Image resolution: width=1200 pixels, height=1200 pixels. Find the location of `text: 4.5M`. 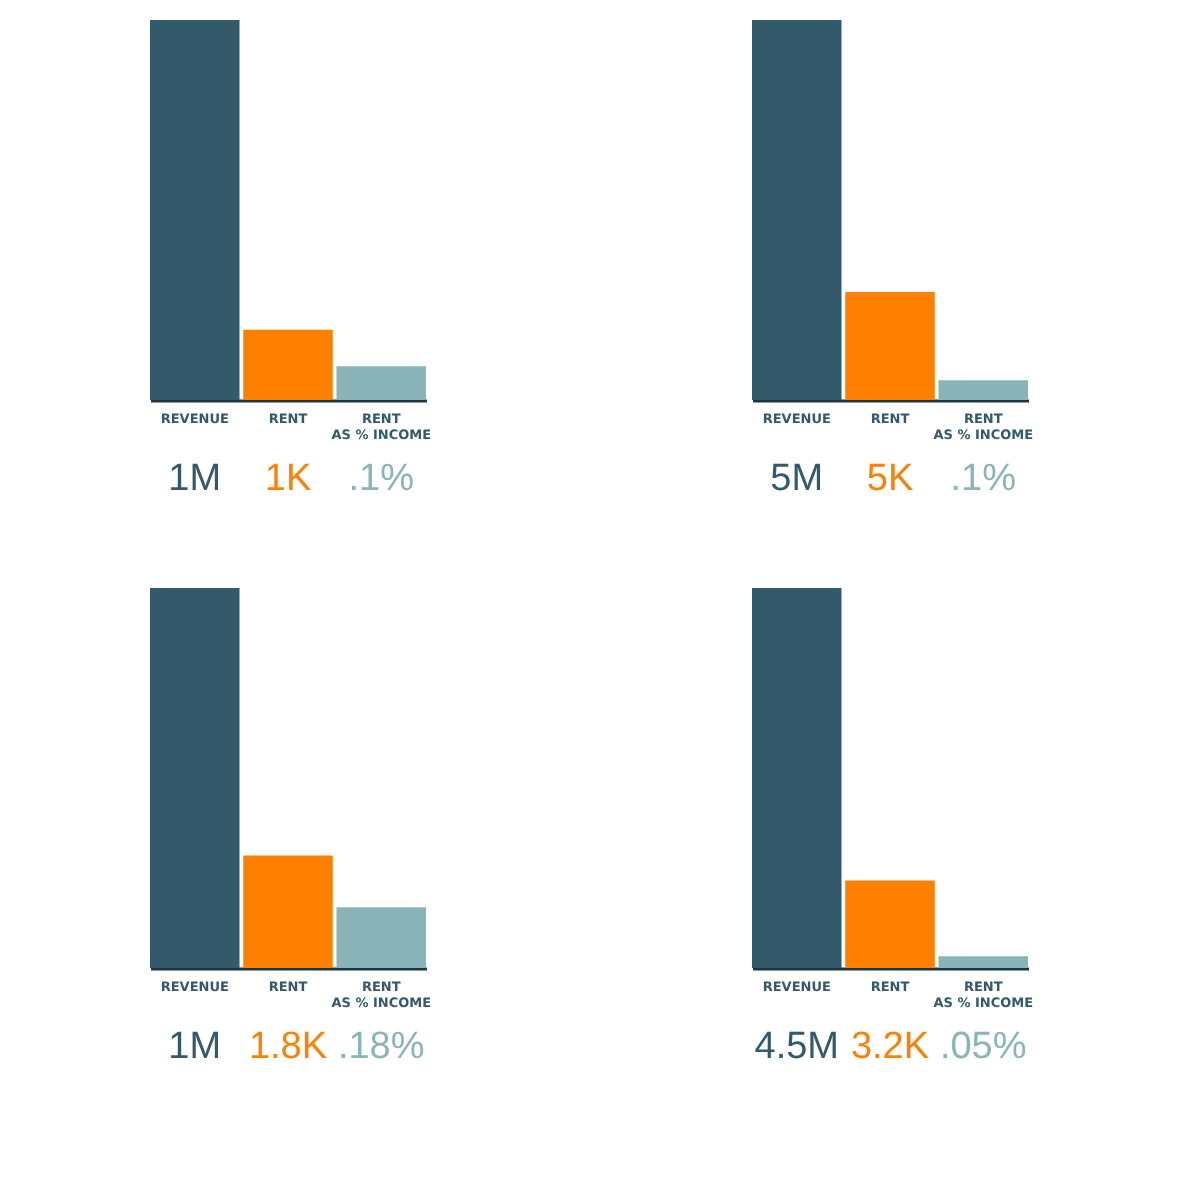

text: 4.5M is located at coordinates (797, 1047).